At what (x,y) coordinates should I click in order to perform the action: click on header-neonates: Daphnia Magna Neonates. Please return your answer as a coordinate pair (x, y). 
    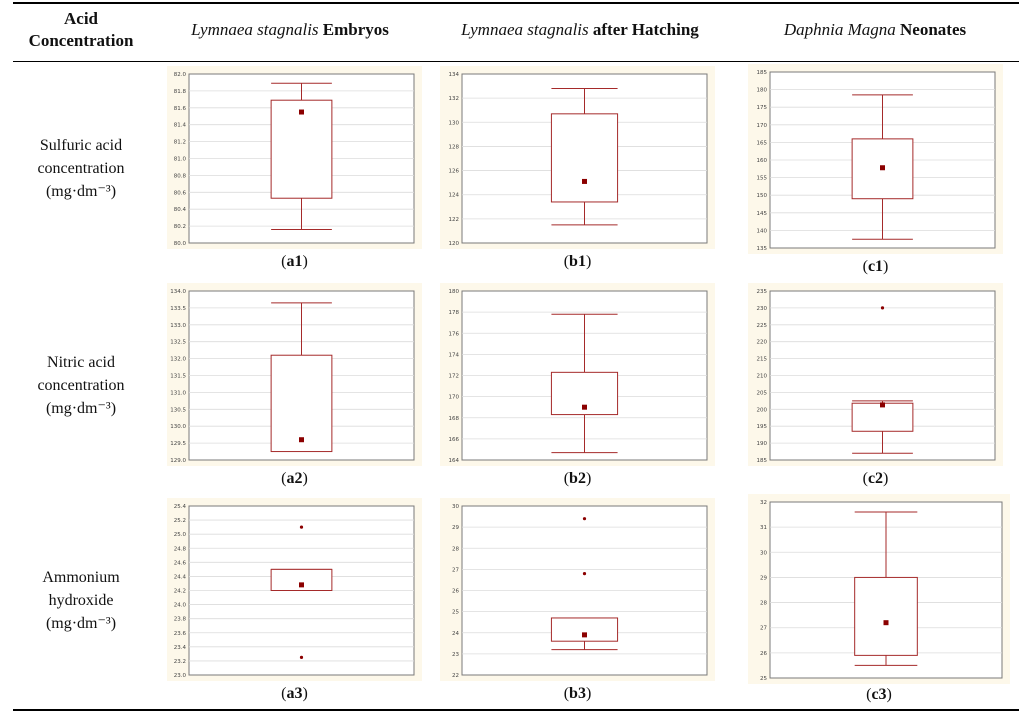
    Looking at the image, I should click on (875, 30).